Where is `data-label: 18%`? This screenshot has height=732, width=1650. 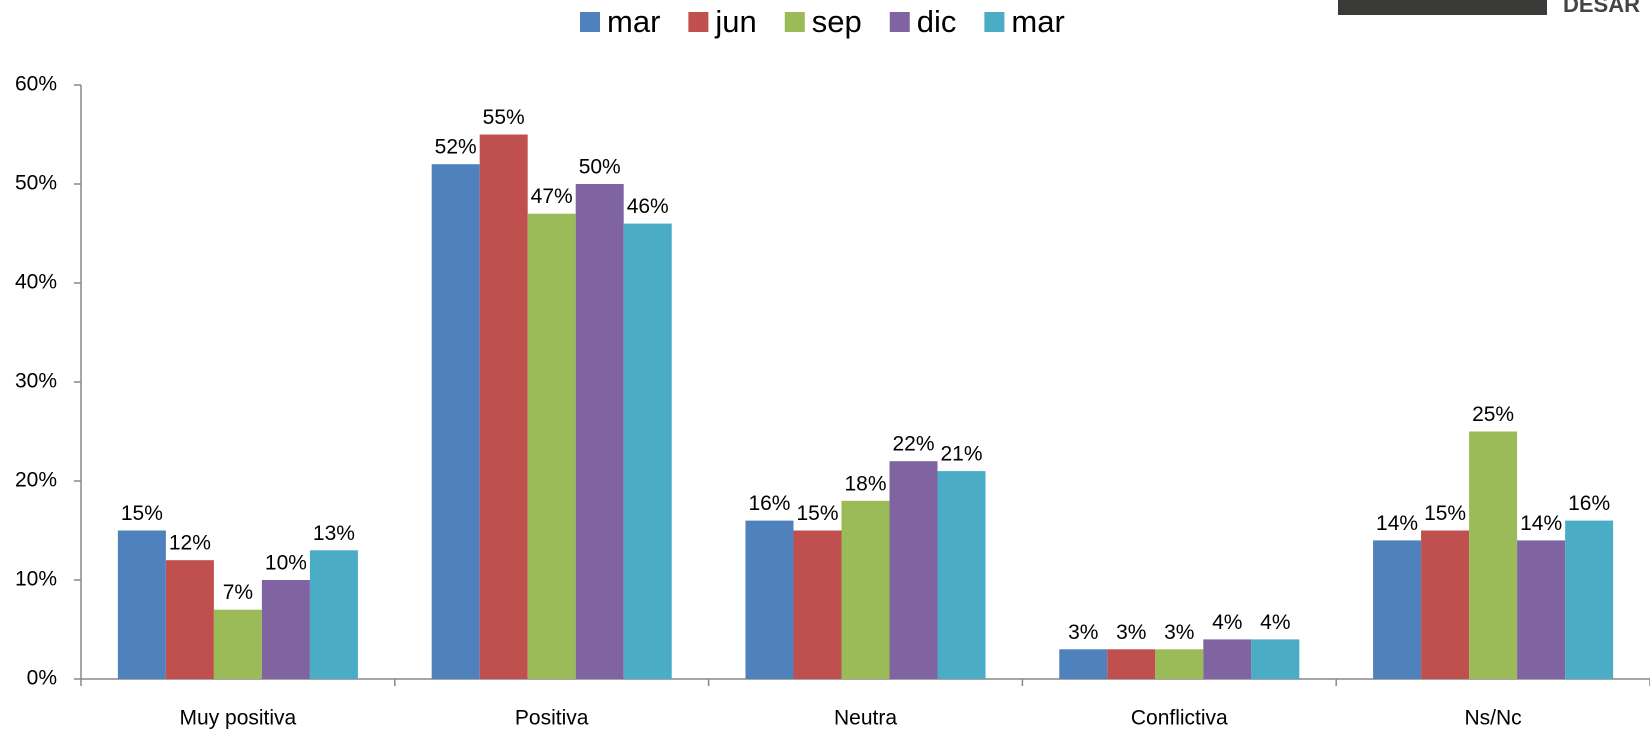 data-label: 18% is located at coordinates (865, 483).